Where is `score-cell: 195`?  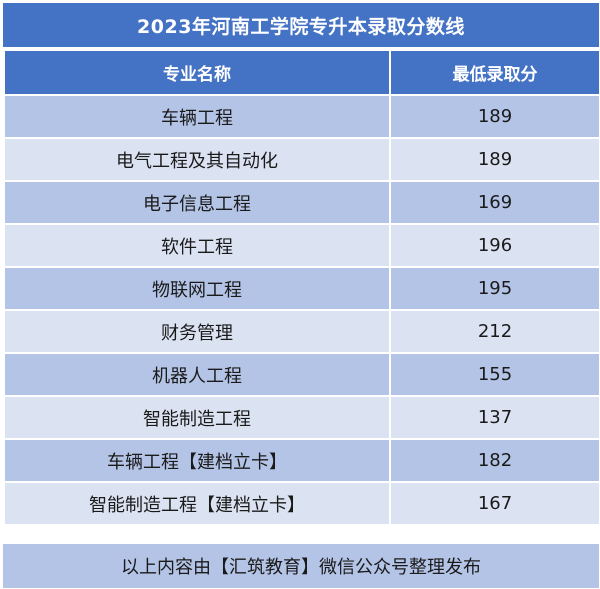
score-cell: 195 is located at coordinates (494, 288).